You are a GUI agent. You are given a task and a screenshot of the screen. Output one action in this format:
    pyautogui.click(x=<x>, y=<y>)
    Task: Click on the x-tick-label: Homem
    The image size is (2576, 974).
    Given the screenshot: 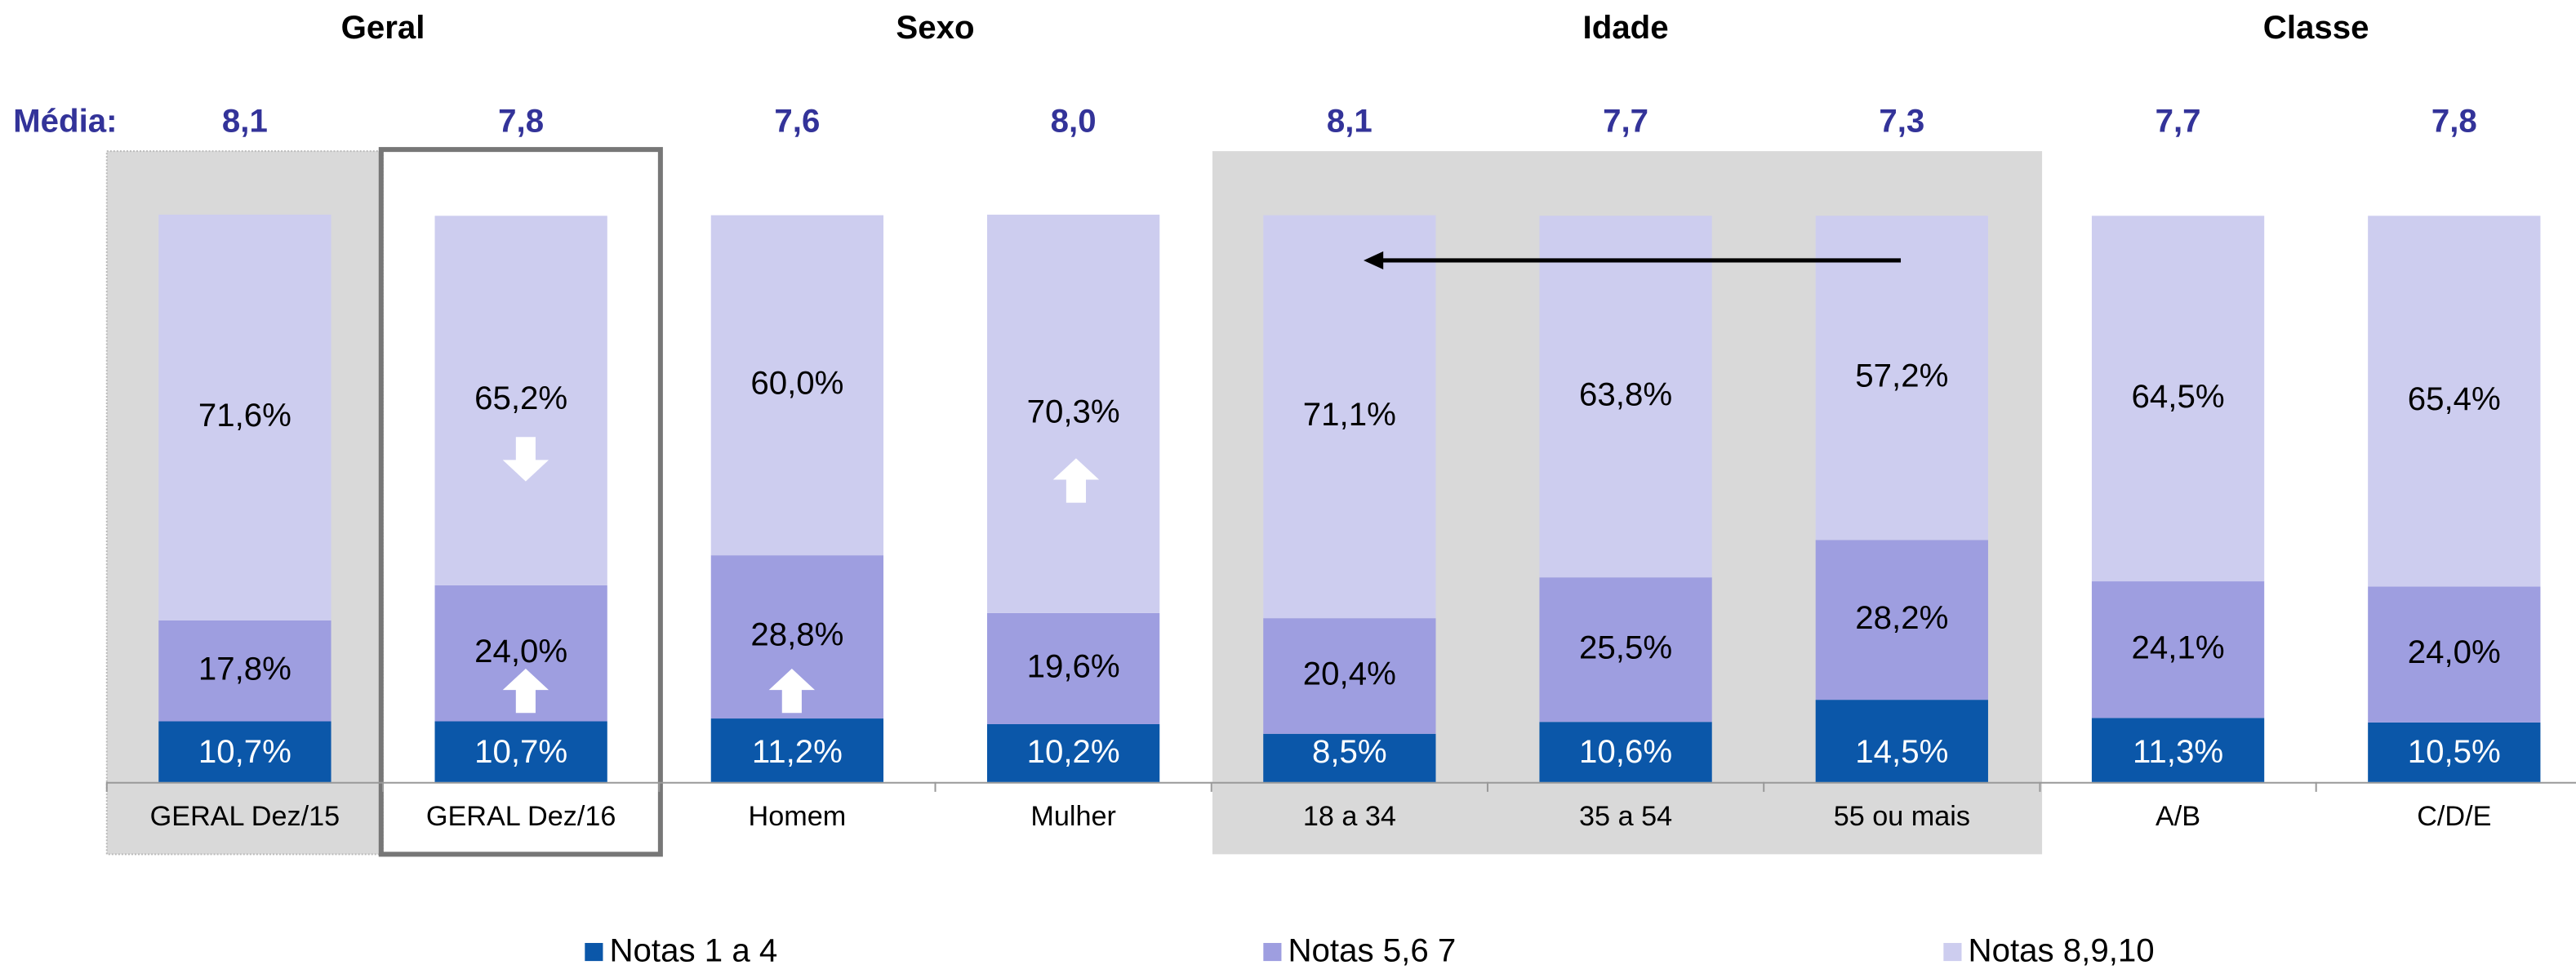 What is the action you would take?
    pyautogui.click(x=798, y=817)
    